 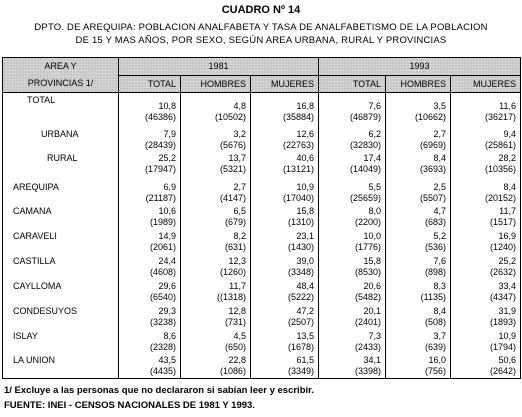 I want to click on rate: 8,4, so click(x=510, y=186).